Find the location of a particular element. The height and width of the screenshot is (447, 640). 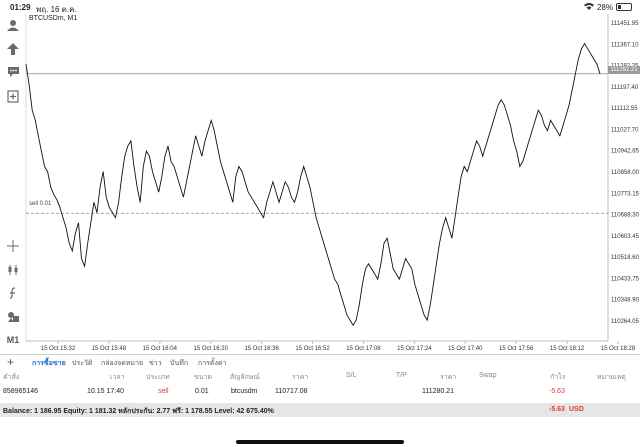

profit-currency: USD is located at coordinates (576, 409).